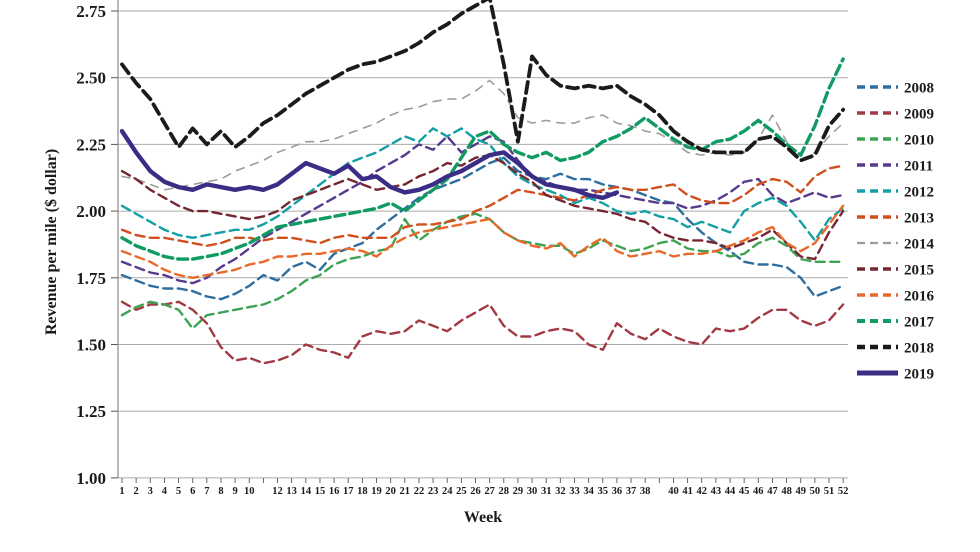 Image resolution: width=980 pixels, height=552 pixels. What do you see at coordinates (895, 219) in the screenshot?
I see `legend-item-2013: 2013` at bounding box center [895, 219].